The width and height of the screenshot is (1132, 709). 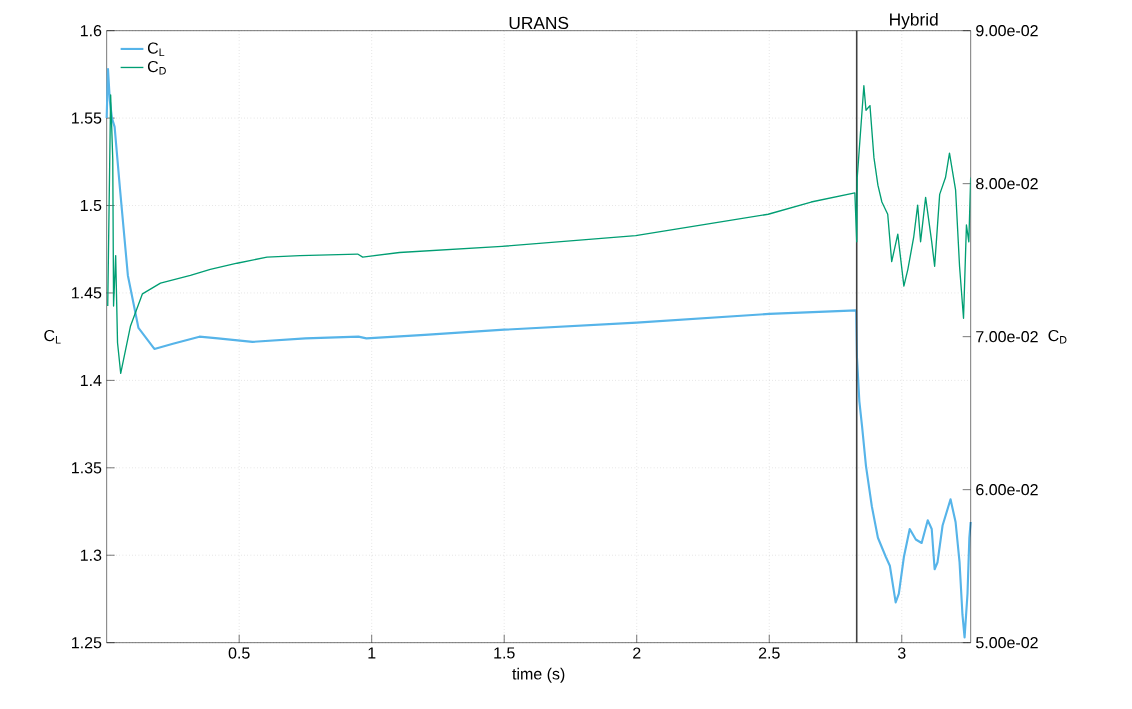 What do you see at coordinates (372, 653) in the screenshot?
I see `x-tick-label: 1` at bounding box center [372, 653].